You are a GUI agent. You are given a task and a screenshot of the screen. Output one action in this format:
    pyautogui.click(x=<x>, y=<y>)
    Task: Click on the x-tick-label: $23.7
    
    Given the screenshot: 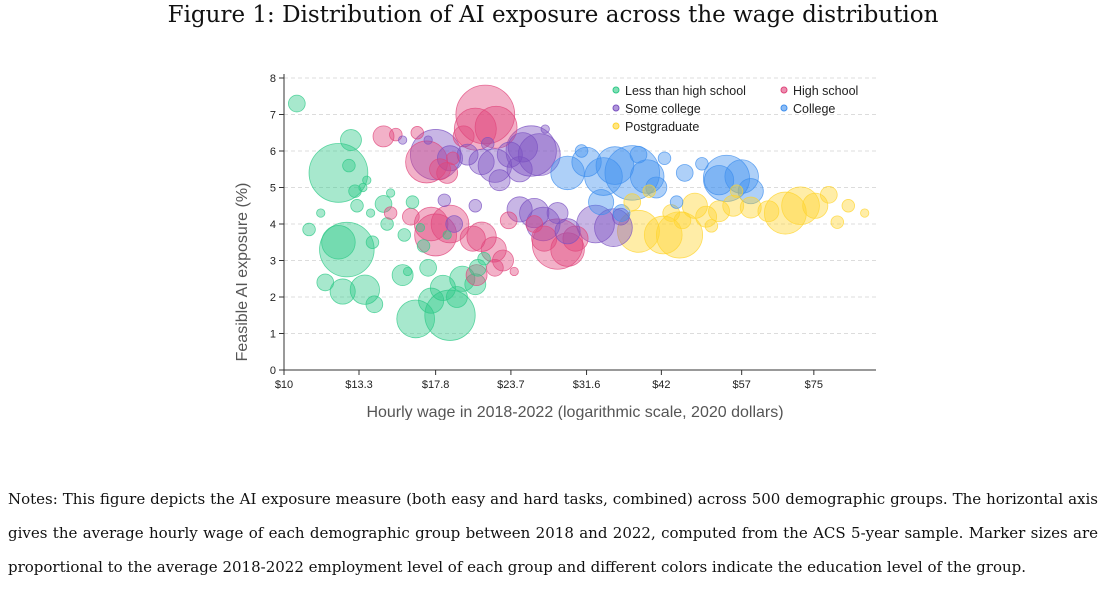 What is the action you would take?
    pyautogui.click(x=511, y=385)
    